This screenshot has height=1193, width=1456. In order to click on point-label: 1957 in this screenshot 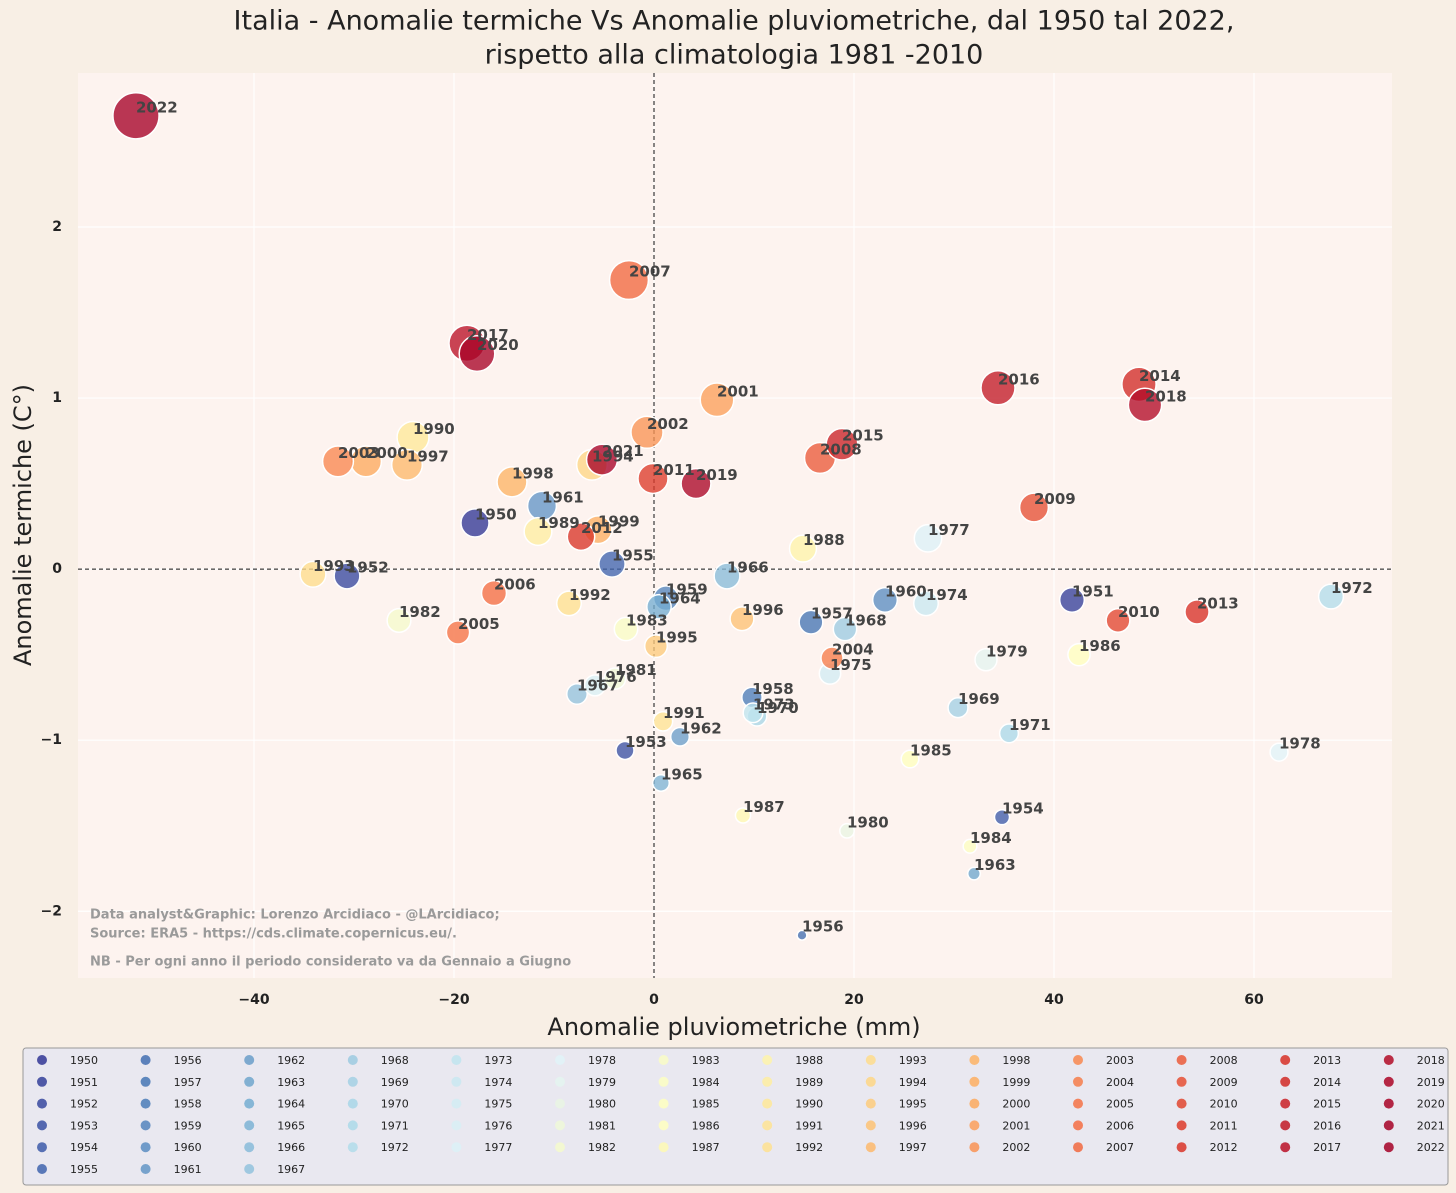, I will do `click(832, 614)`.